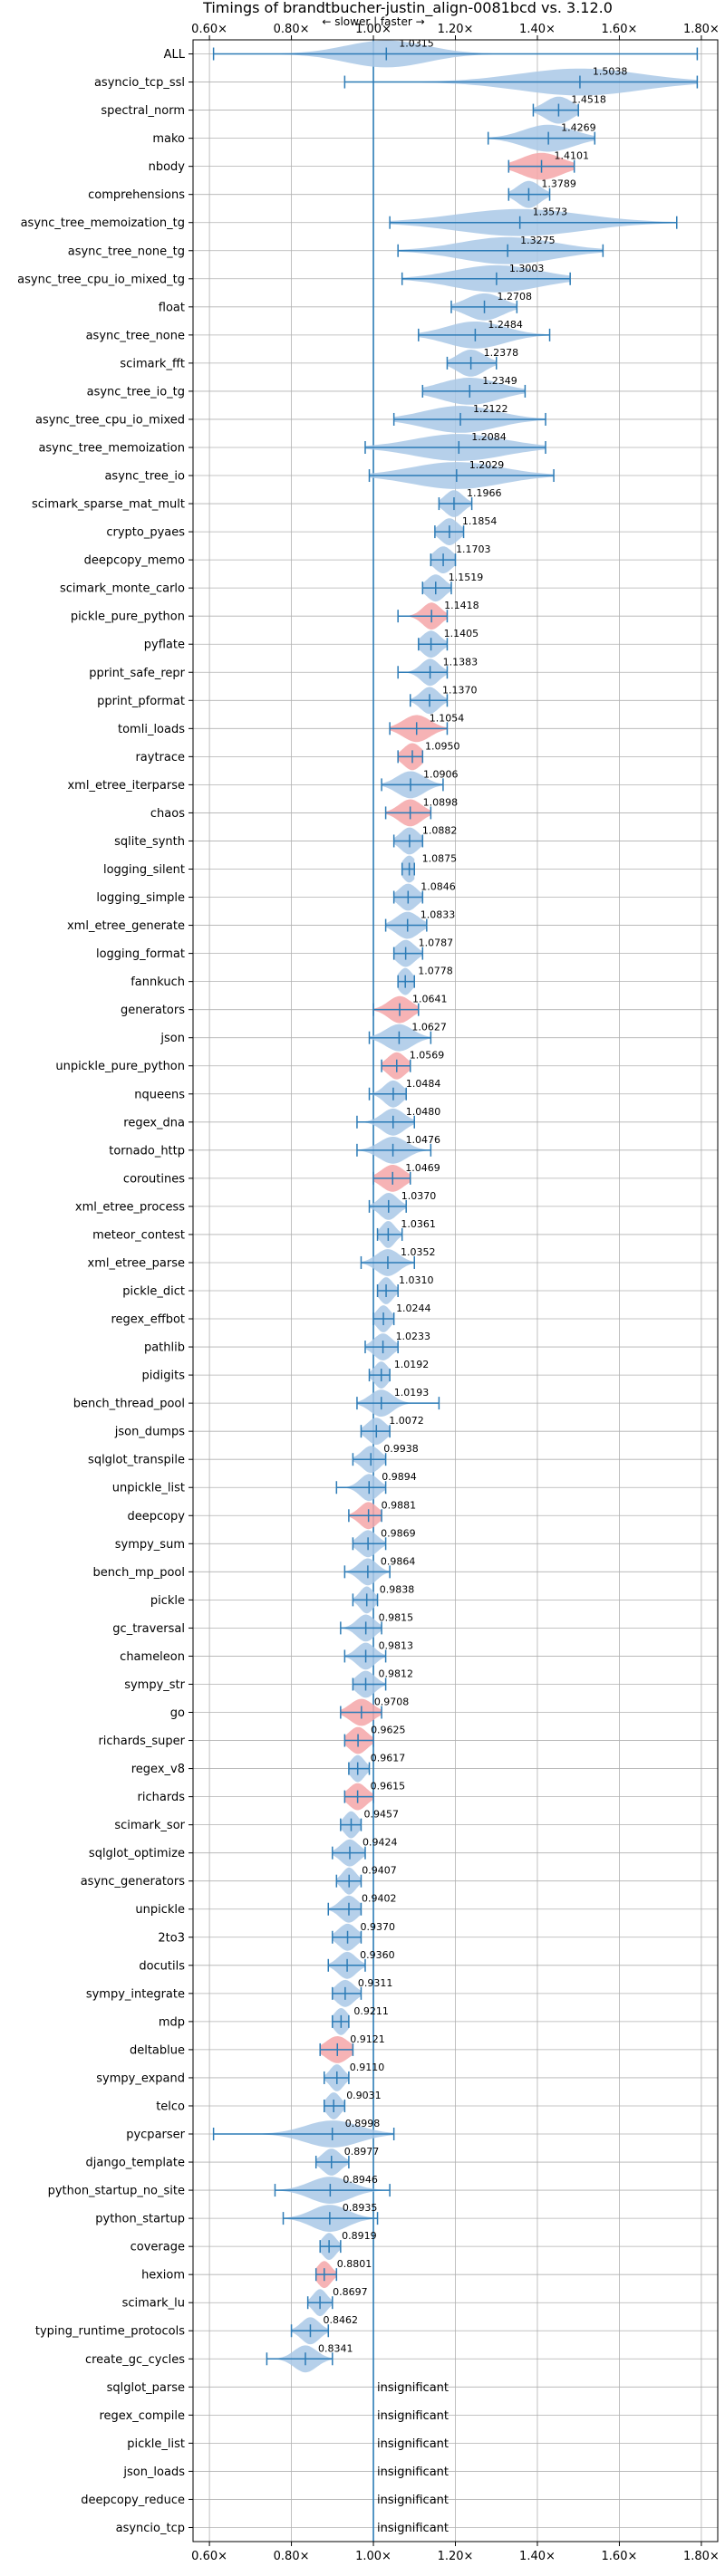 This screenshot has height=2576, width=725. What do you see at coordinates (168, 139) in the screenshot?
I see `benchmark-label: mako` at bounding box center [168, 139].